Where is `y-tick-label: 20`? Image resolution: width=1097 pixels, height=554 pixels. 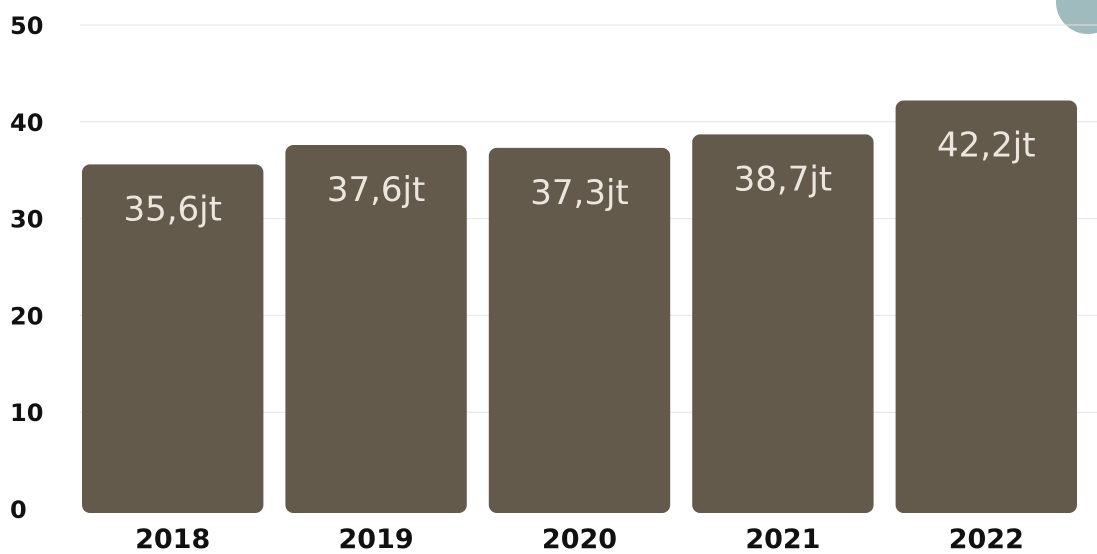
y-tick-label: 20 is located at coordinates (26, 316).